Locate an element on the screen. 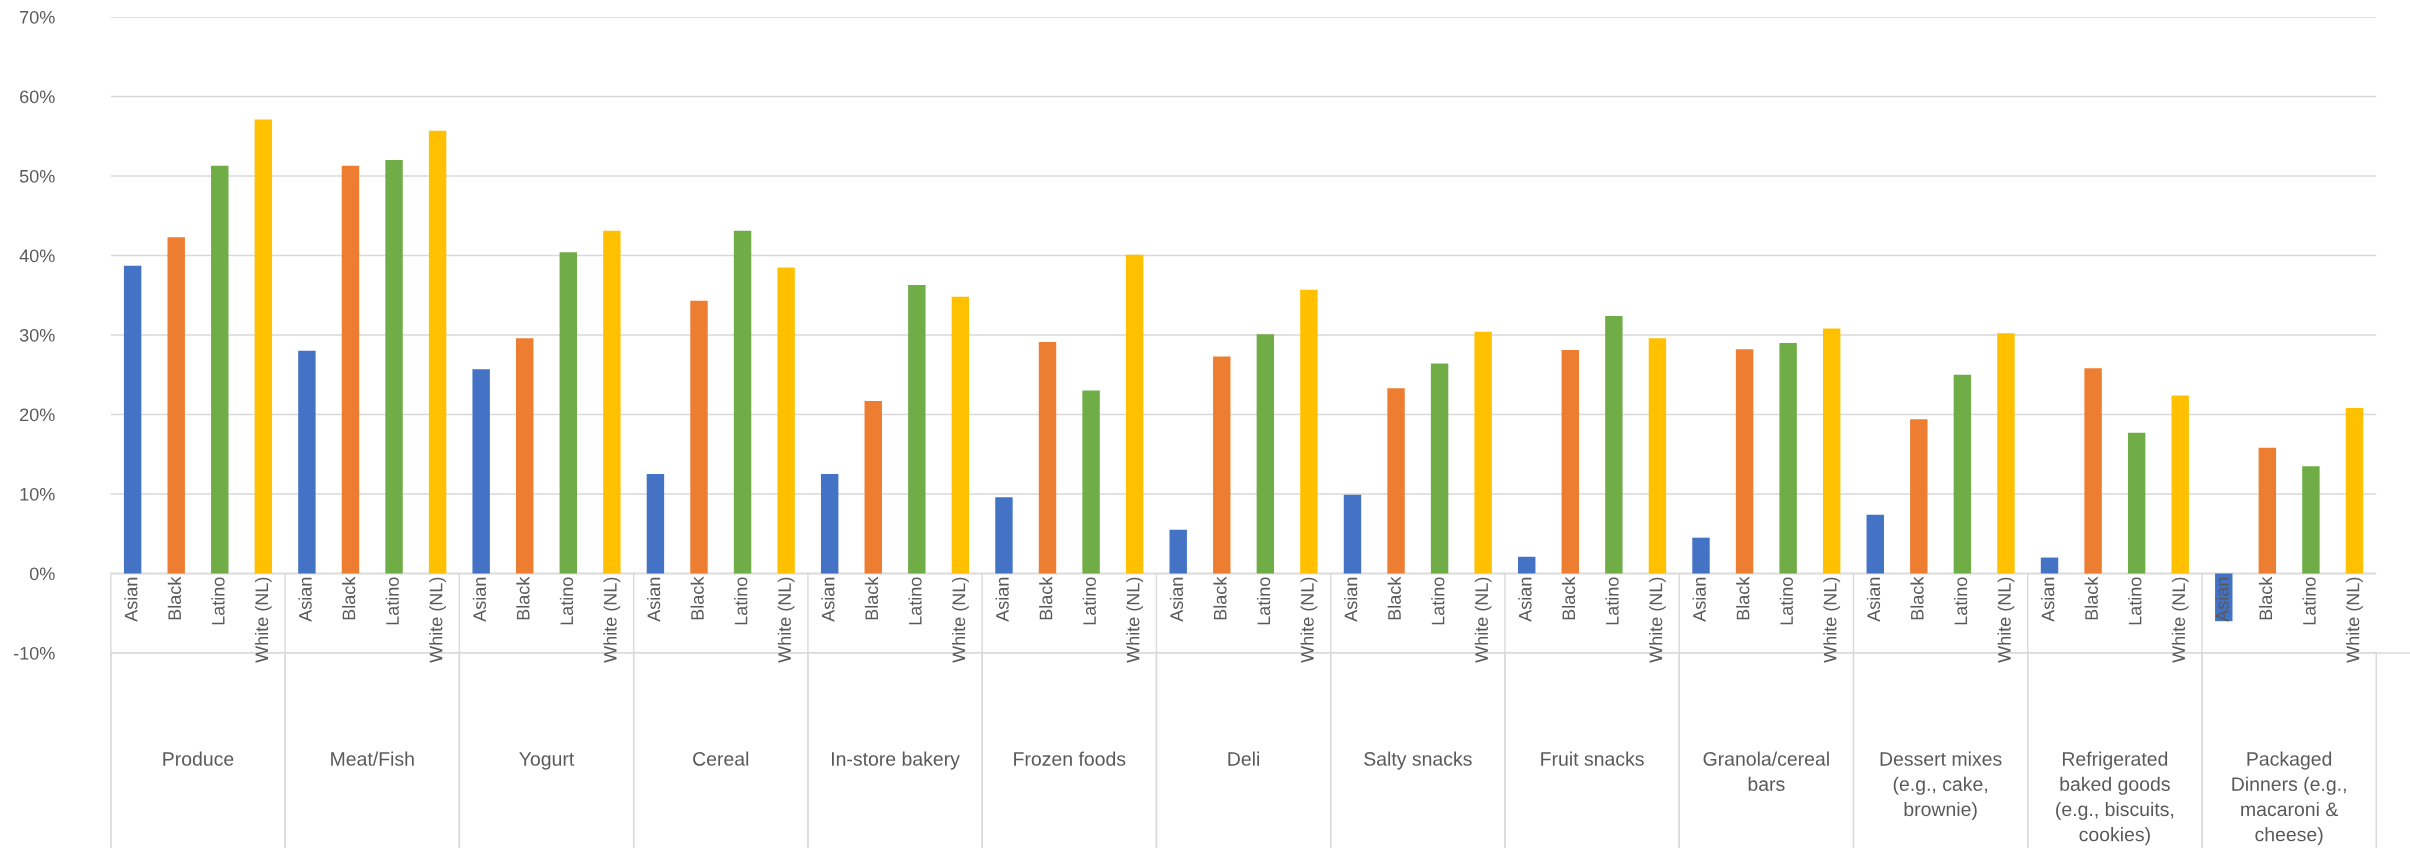 The height and width of the screenshot is (848, 2410). x-tick-label: Yogurt is located at coordinates (547, 761).